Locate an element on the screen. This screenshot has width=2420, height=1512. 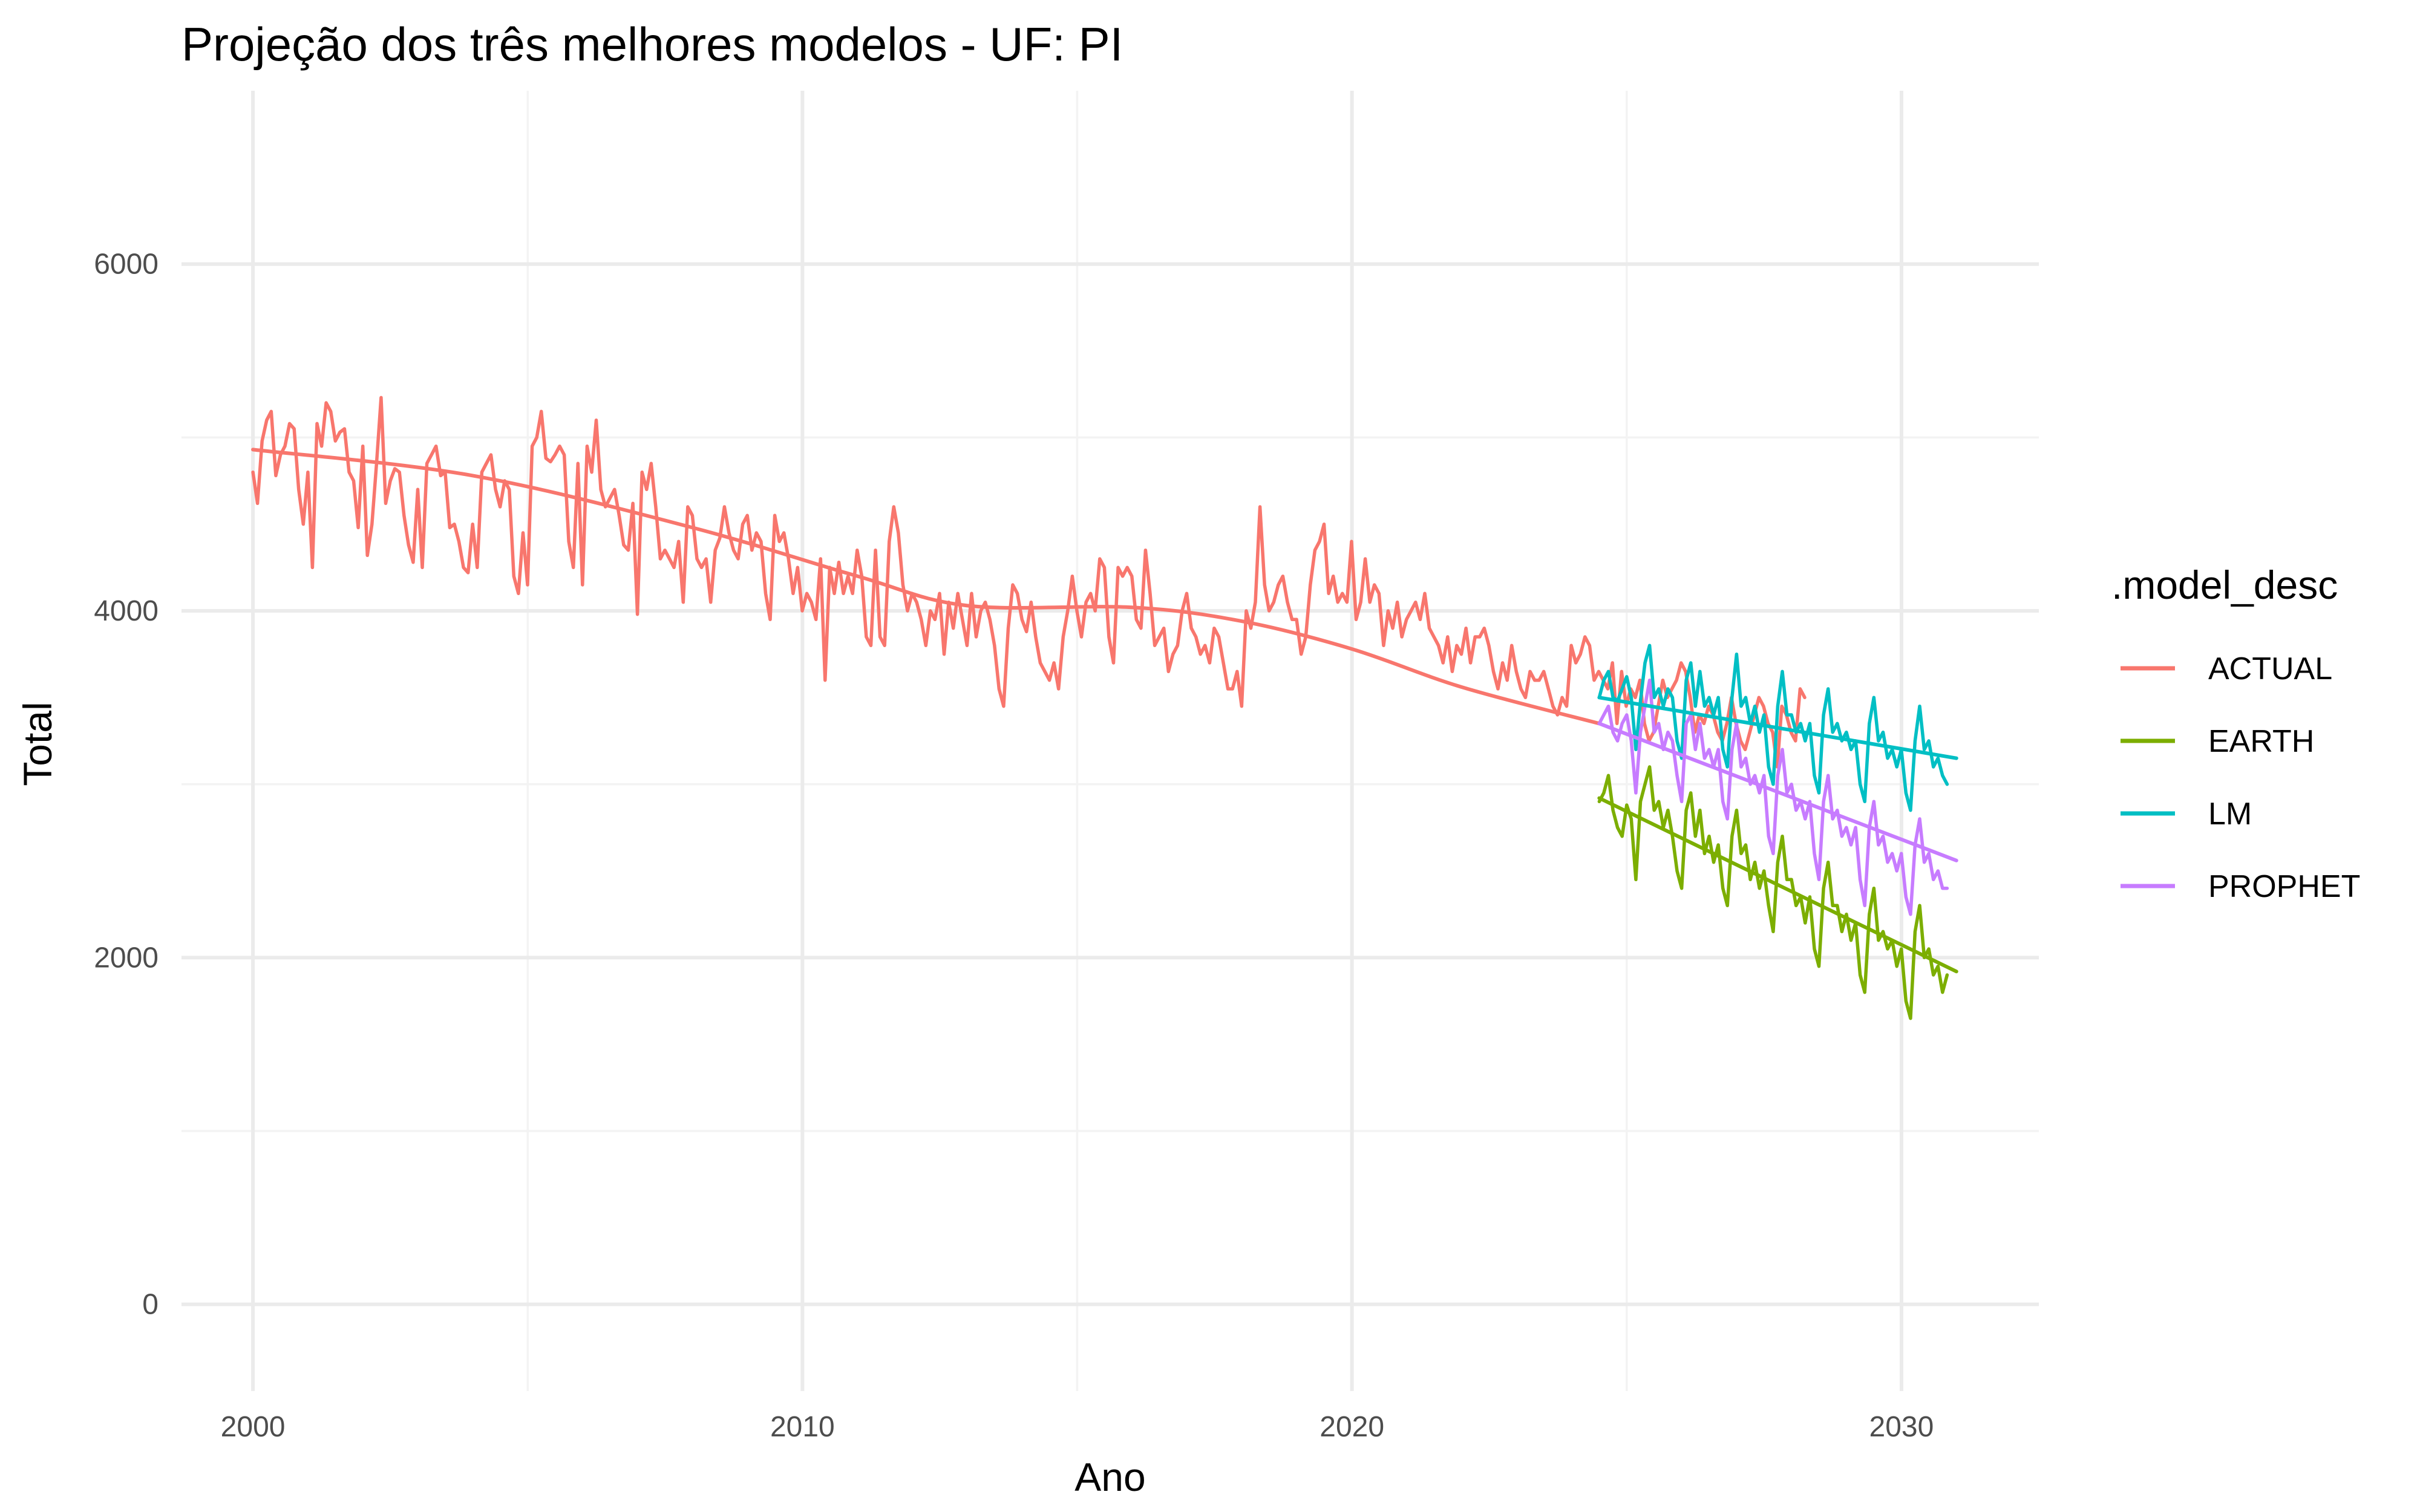
series-line-lm is located at coordinates (1773, 728).